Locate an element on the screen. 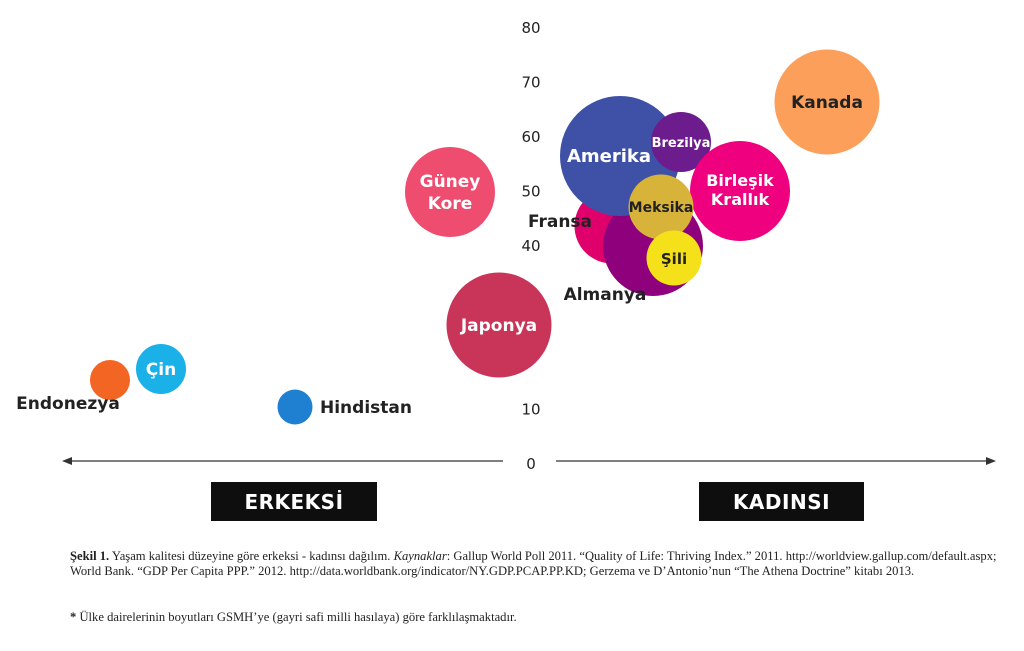  bubble-label: Amerika is located at coordinates (609, 156).